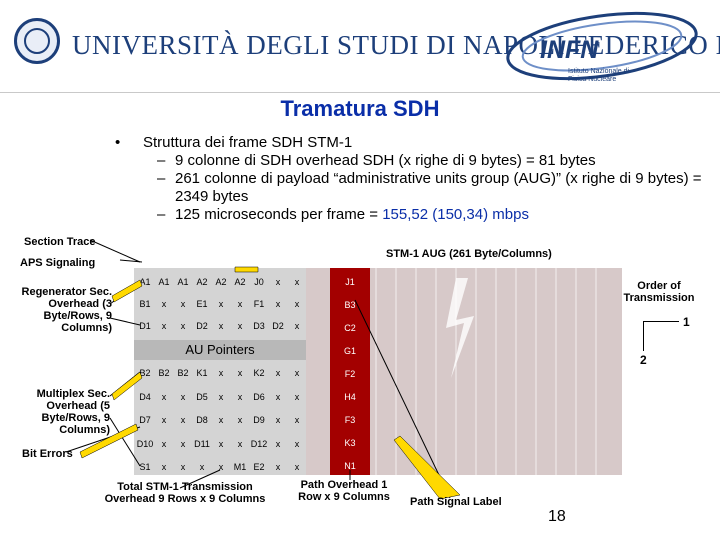 The height and width of the screenshot is (540, 720). Describe the element at coordinates (220, 350) in the screenshot. I see `au-pointers-band: AU Pointers` at that location.